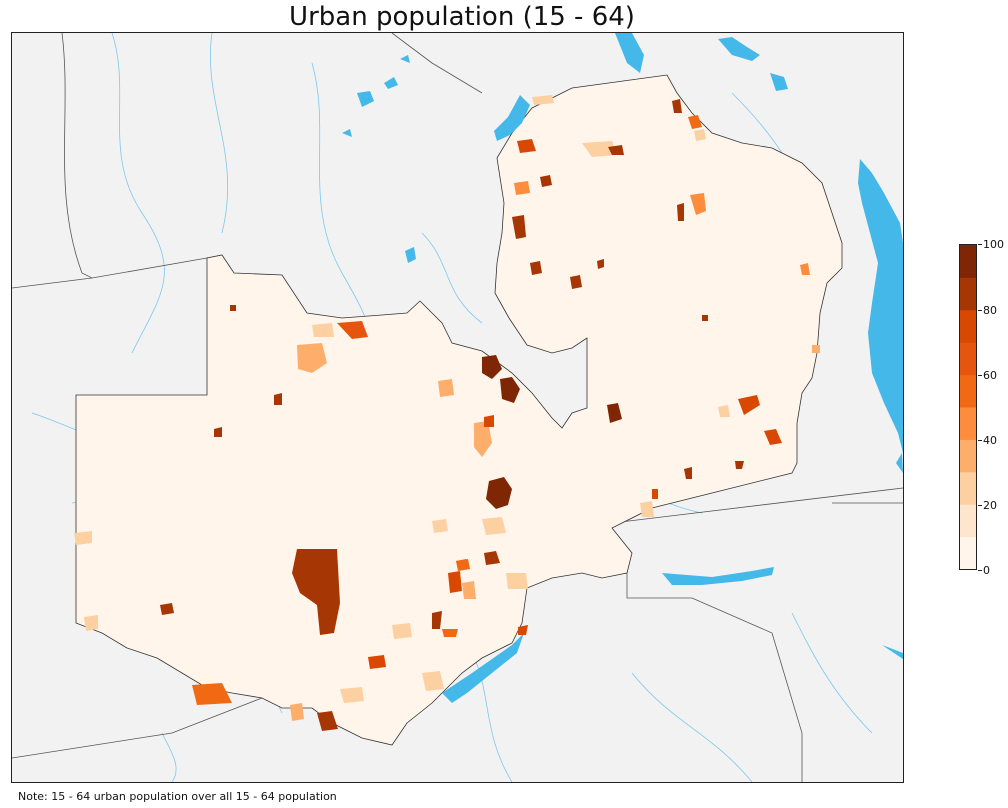 The image size is (1008, 808). I want to click on colorbar, so click(968, 407).